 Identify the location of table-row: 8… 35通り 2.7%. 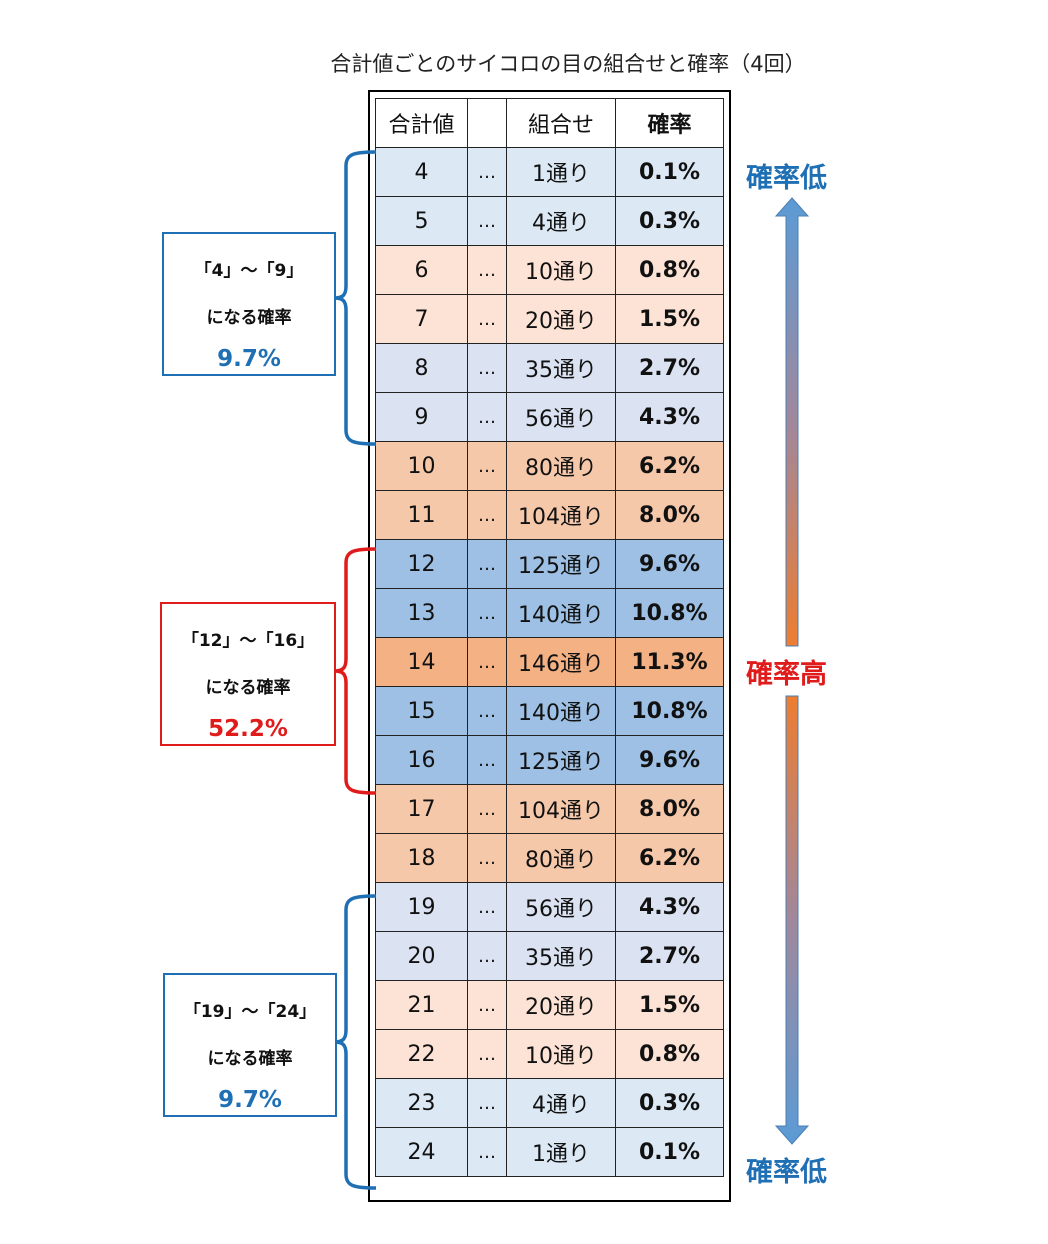
(549, 368).